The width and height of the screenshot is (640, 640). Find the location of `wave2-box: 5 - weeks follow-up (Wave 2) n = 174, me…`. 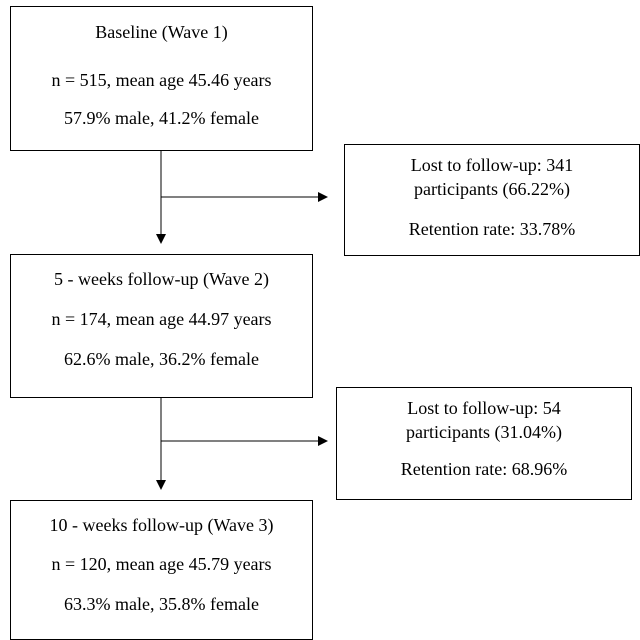

wave2-box: 5 - weeks follow-up (Wave 2) n = 174, me… is located at coordinates (161, 326).